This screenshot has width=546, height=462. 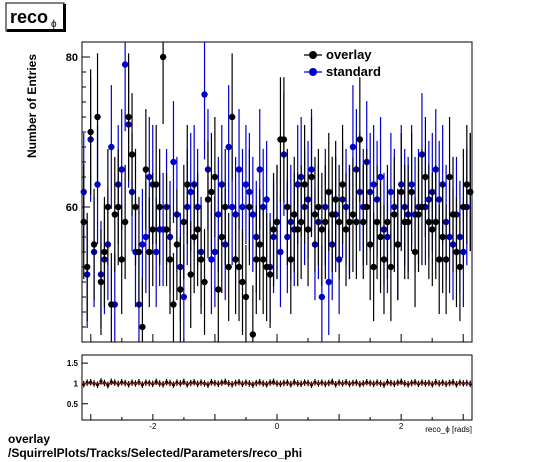 What do you see at coordinates (73, 363) in the screenshot?
I see `ratio-y-tick-label: 1.5` at bounding box center [73, 363].